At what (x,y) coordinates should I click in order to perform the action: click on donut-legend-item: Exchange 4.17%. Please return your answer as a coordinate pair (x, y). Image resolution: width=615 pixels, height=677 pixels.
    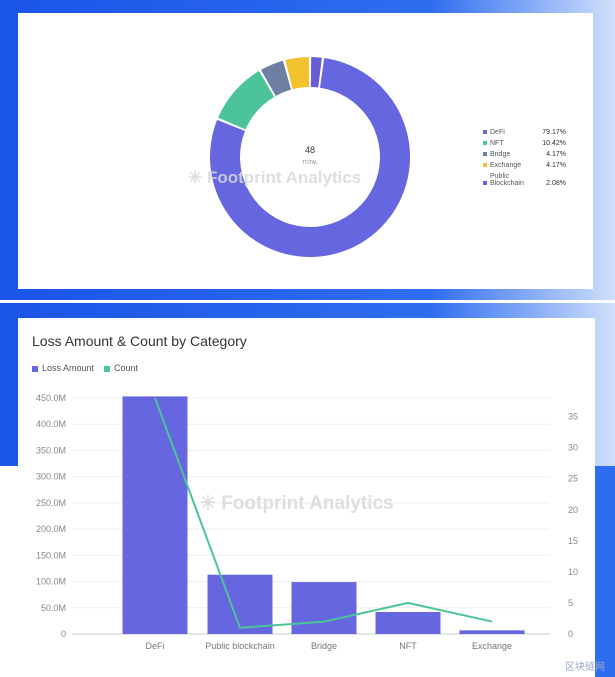
    Looking at the image, I should click on (524, 165).